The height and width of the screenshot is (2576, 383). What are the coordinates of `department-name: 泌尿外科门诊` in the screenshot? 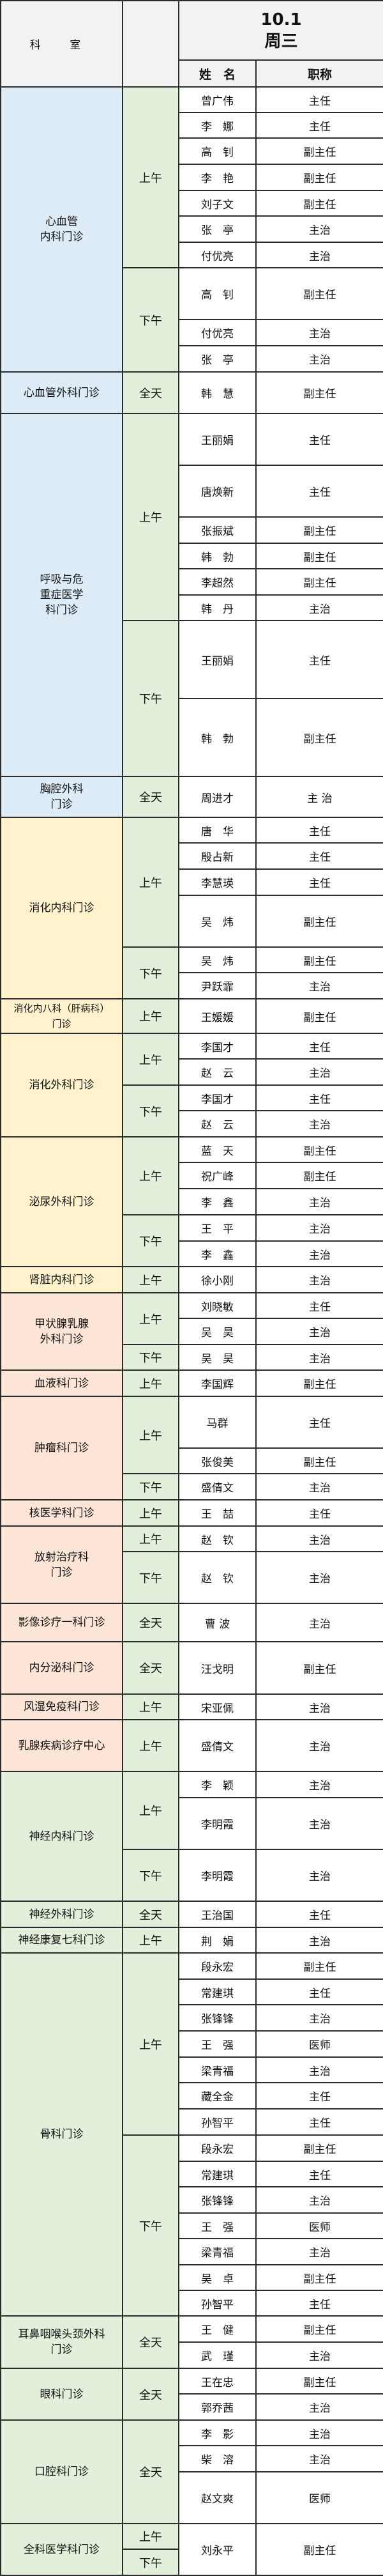 It's located at (61, 1201).